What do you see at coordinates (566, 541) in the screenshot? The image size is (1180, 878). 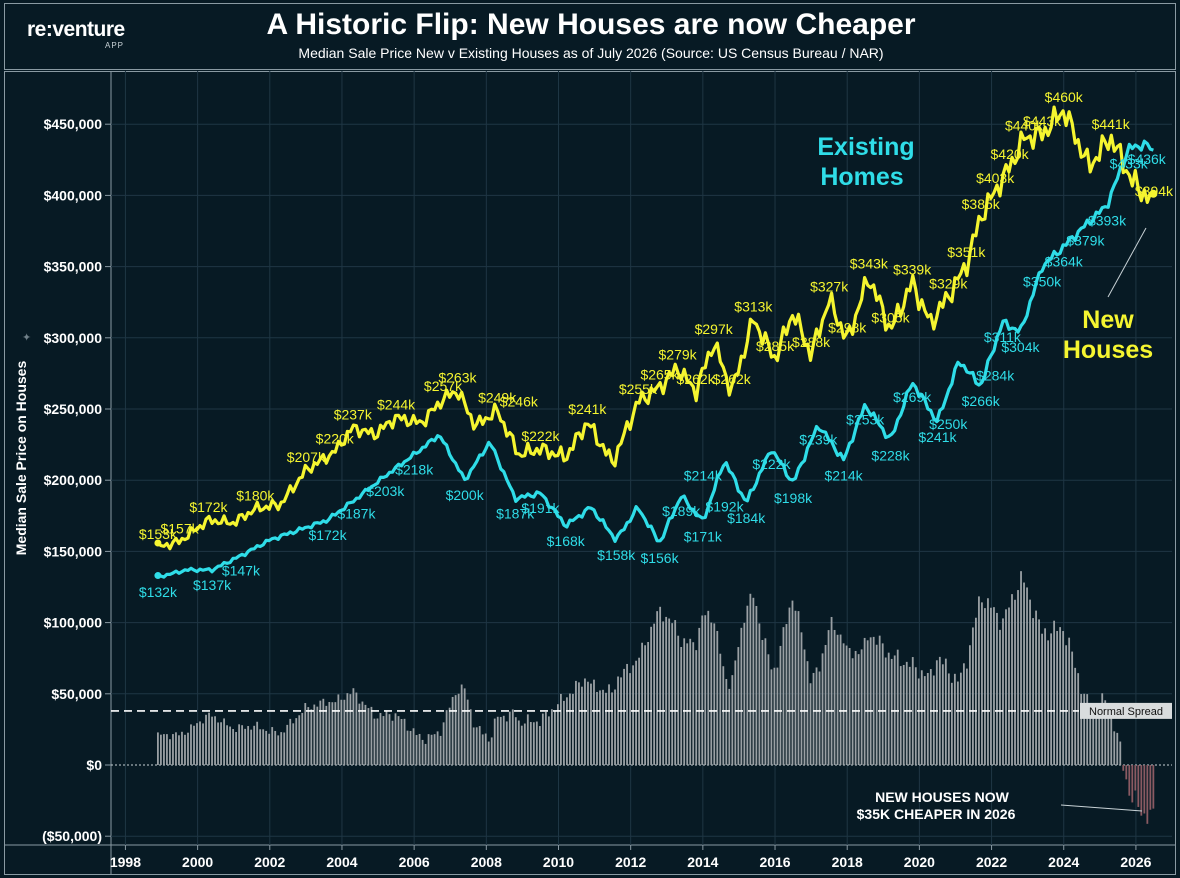 I see `existing-price-label: $168k` at bounding box center [566, 541].